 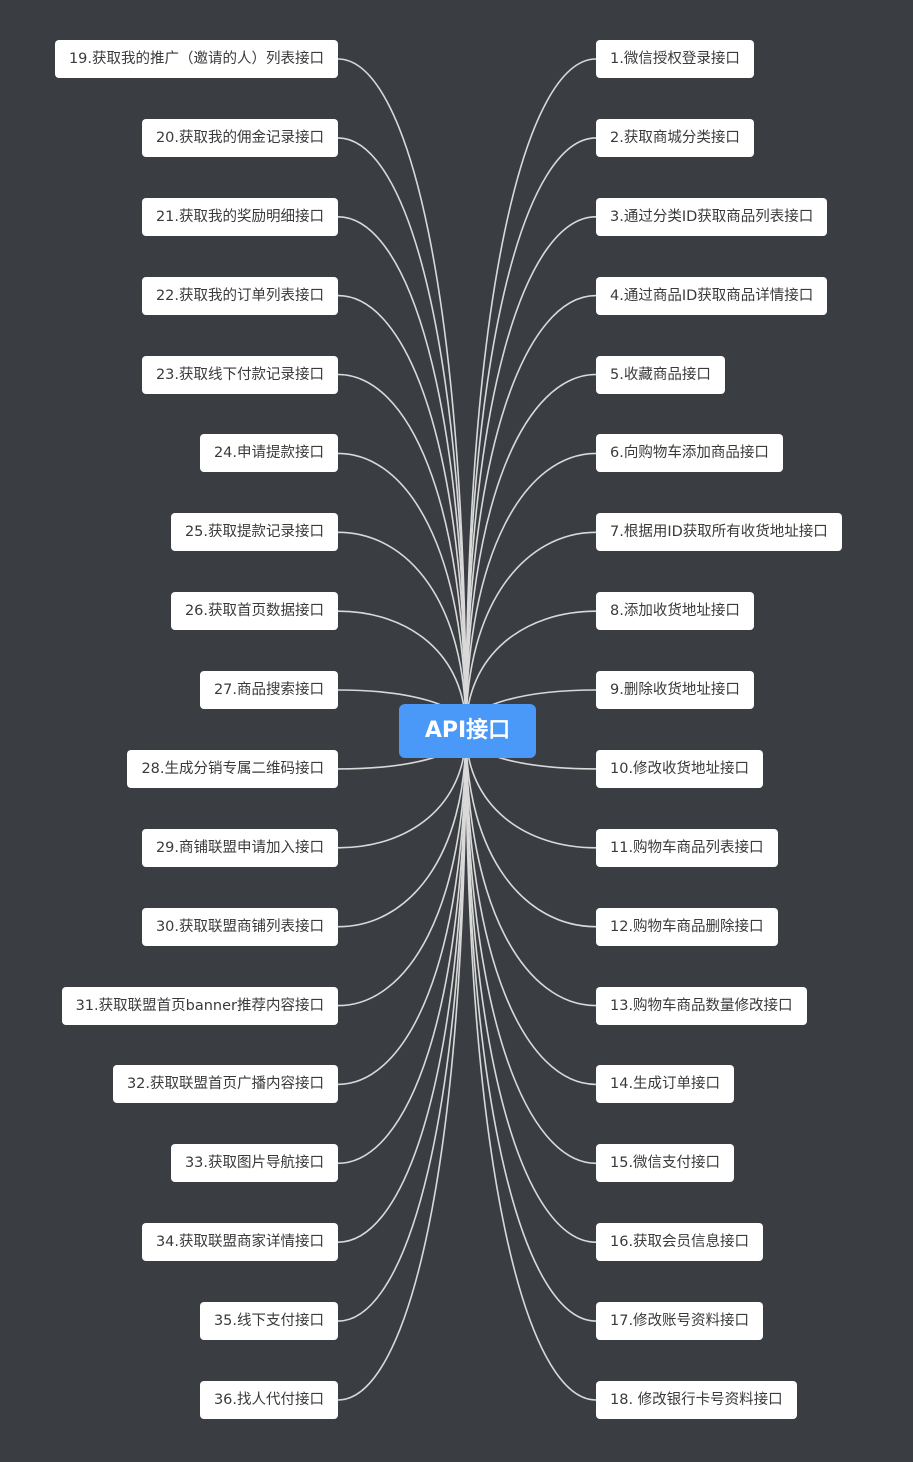 What do you see at coordinates (239, 216) in the screenshot?
I see `left-branch-node: 21.获取我的奖励明细接口` at bounding box center [239, 216].